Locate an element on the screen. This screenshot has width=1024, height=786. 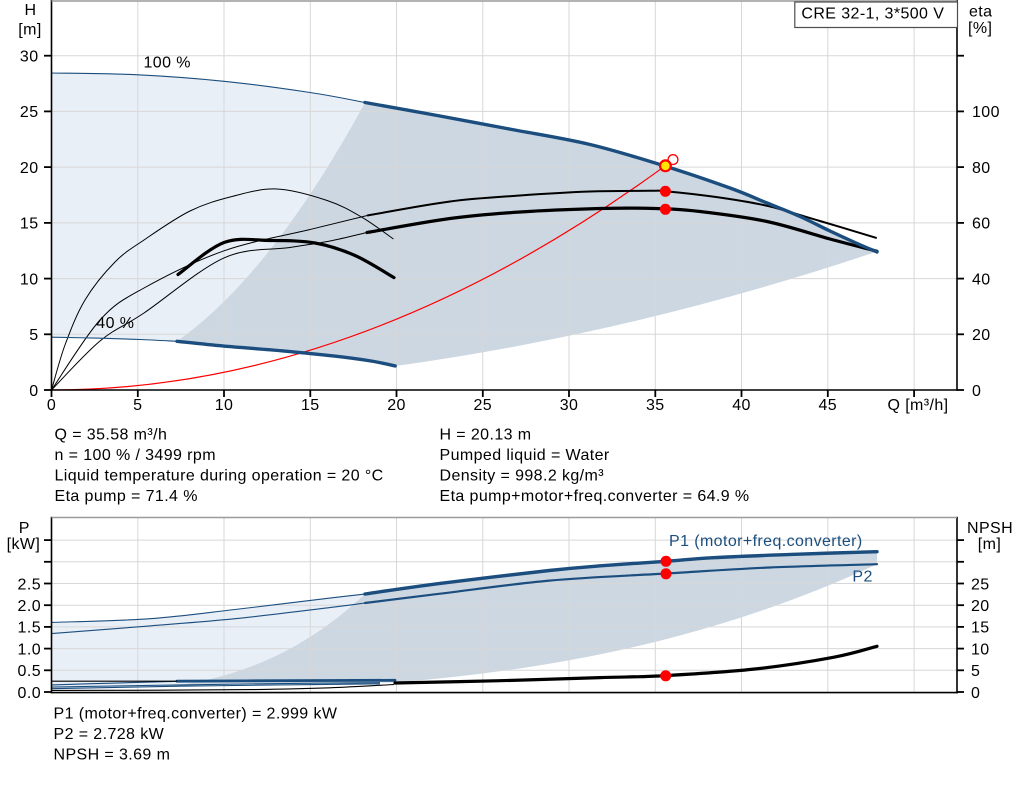
svg-text: 1.5 is located at coordinates (29, 628).